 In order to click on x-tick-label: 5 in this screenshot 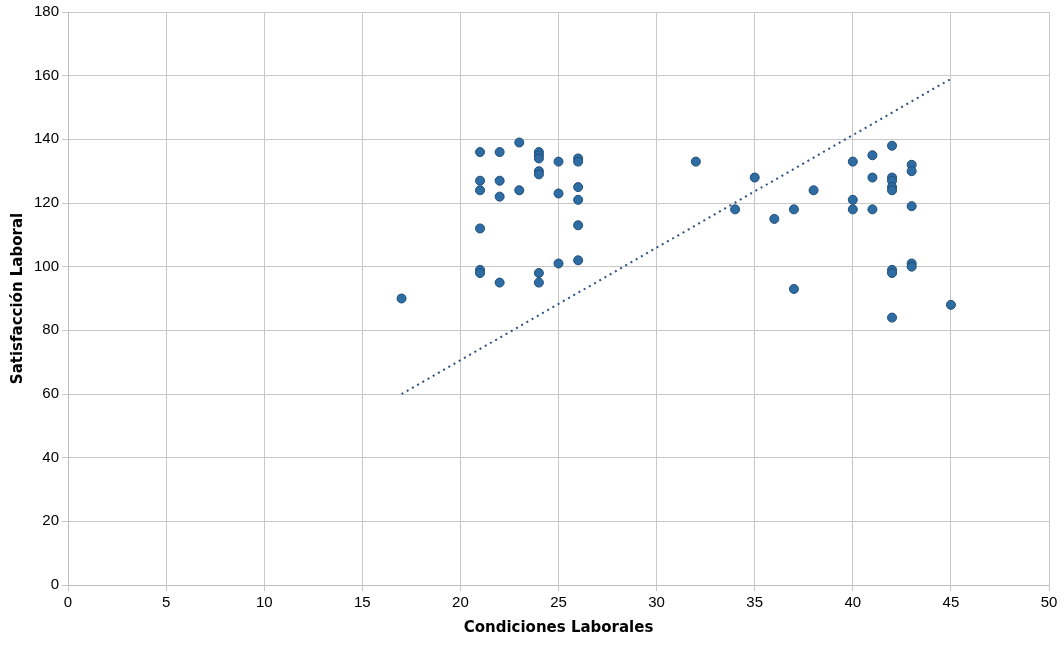, I will do `click(166, 602)`.